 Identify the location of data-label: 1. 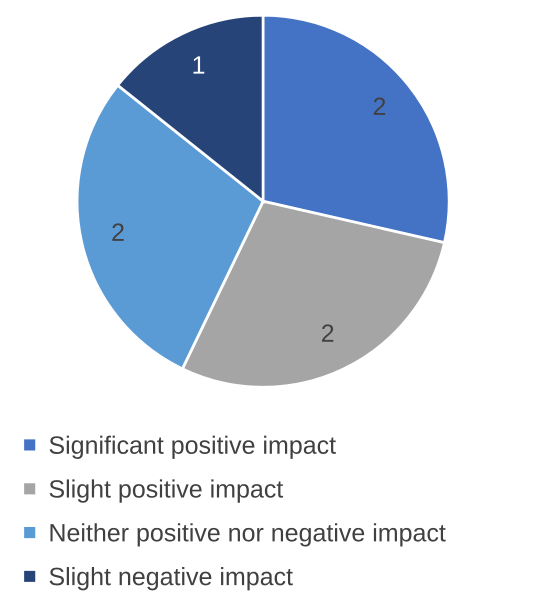
(198, 65).